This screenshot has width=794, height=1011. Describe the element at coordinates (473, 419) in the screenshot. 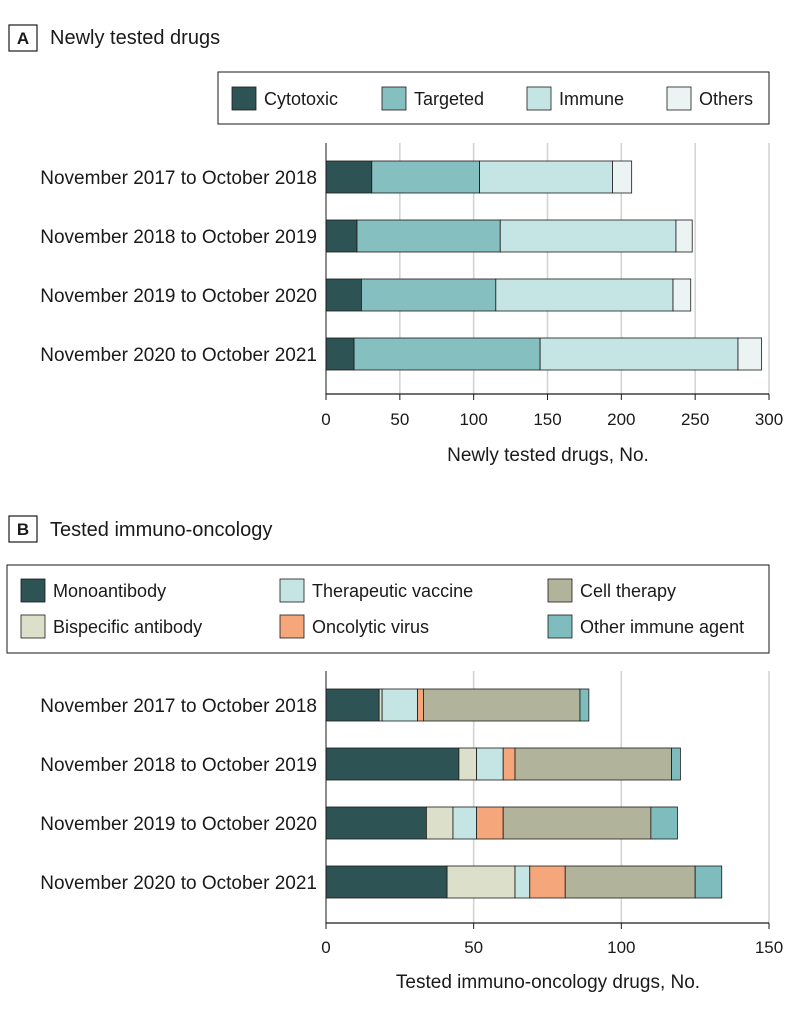

I see `x-tick-label-a-100: 100` at that location.